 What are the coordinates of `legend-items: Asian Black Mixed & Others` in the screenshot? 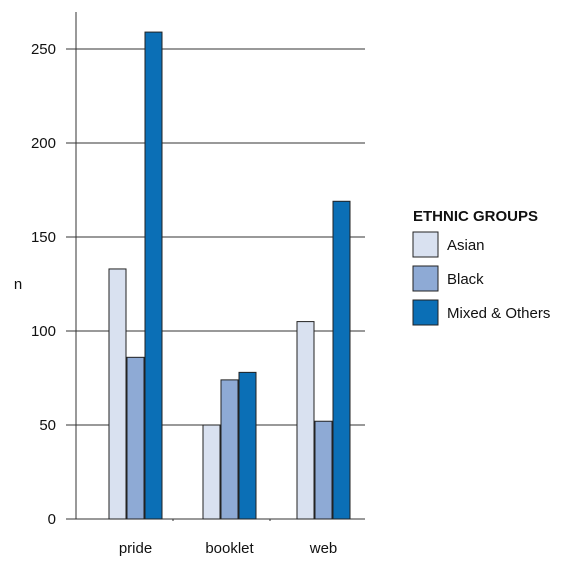 It's located at (481, 278).